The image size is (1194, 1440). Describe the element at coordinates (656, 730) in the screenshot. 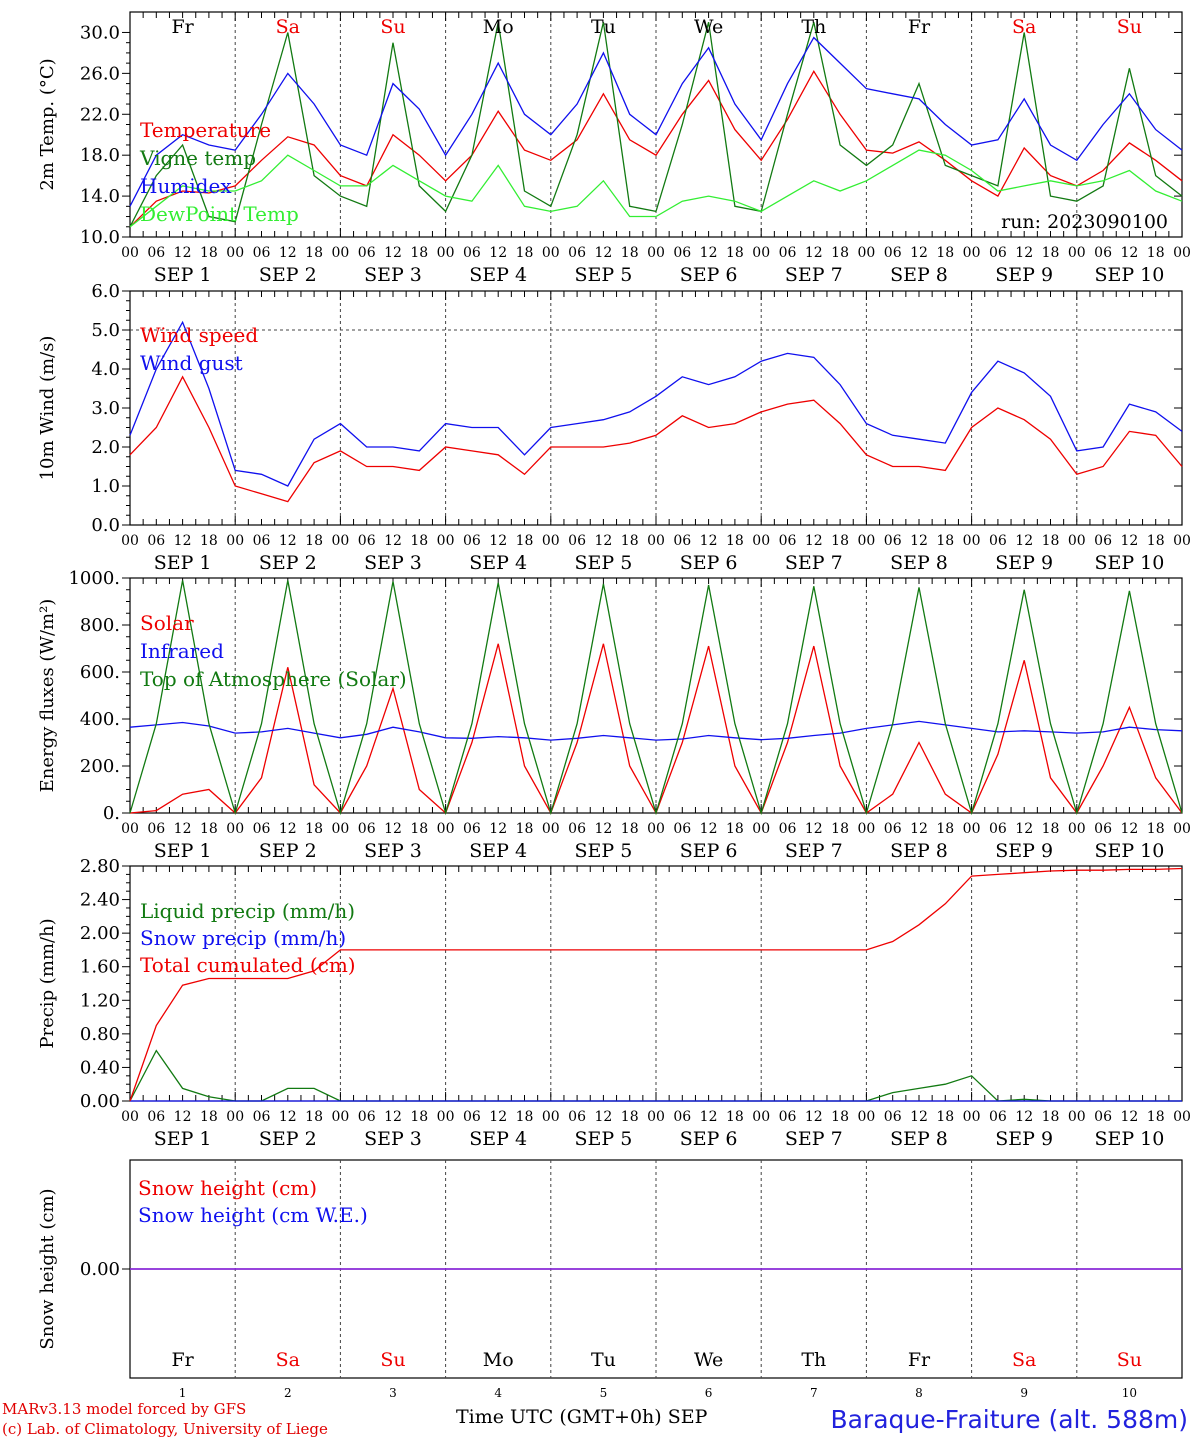

I see `series-line-infrared` at that location.